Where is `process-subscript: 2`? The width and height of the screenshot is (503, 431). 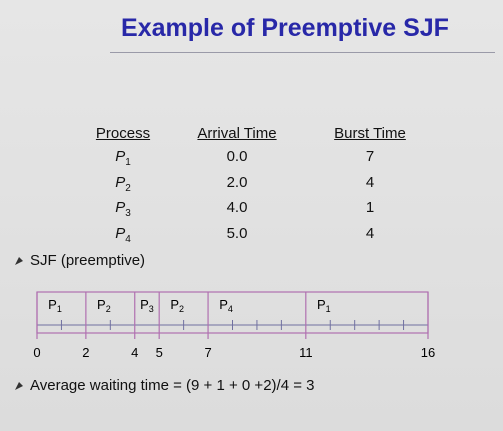
process-subscript: 2 is located at coordinates (128, 188).